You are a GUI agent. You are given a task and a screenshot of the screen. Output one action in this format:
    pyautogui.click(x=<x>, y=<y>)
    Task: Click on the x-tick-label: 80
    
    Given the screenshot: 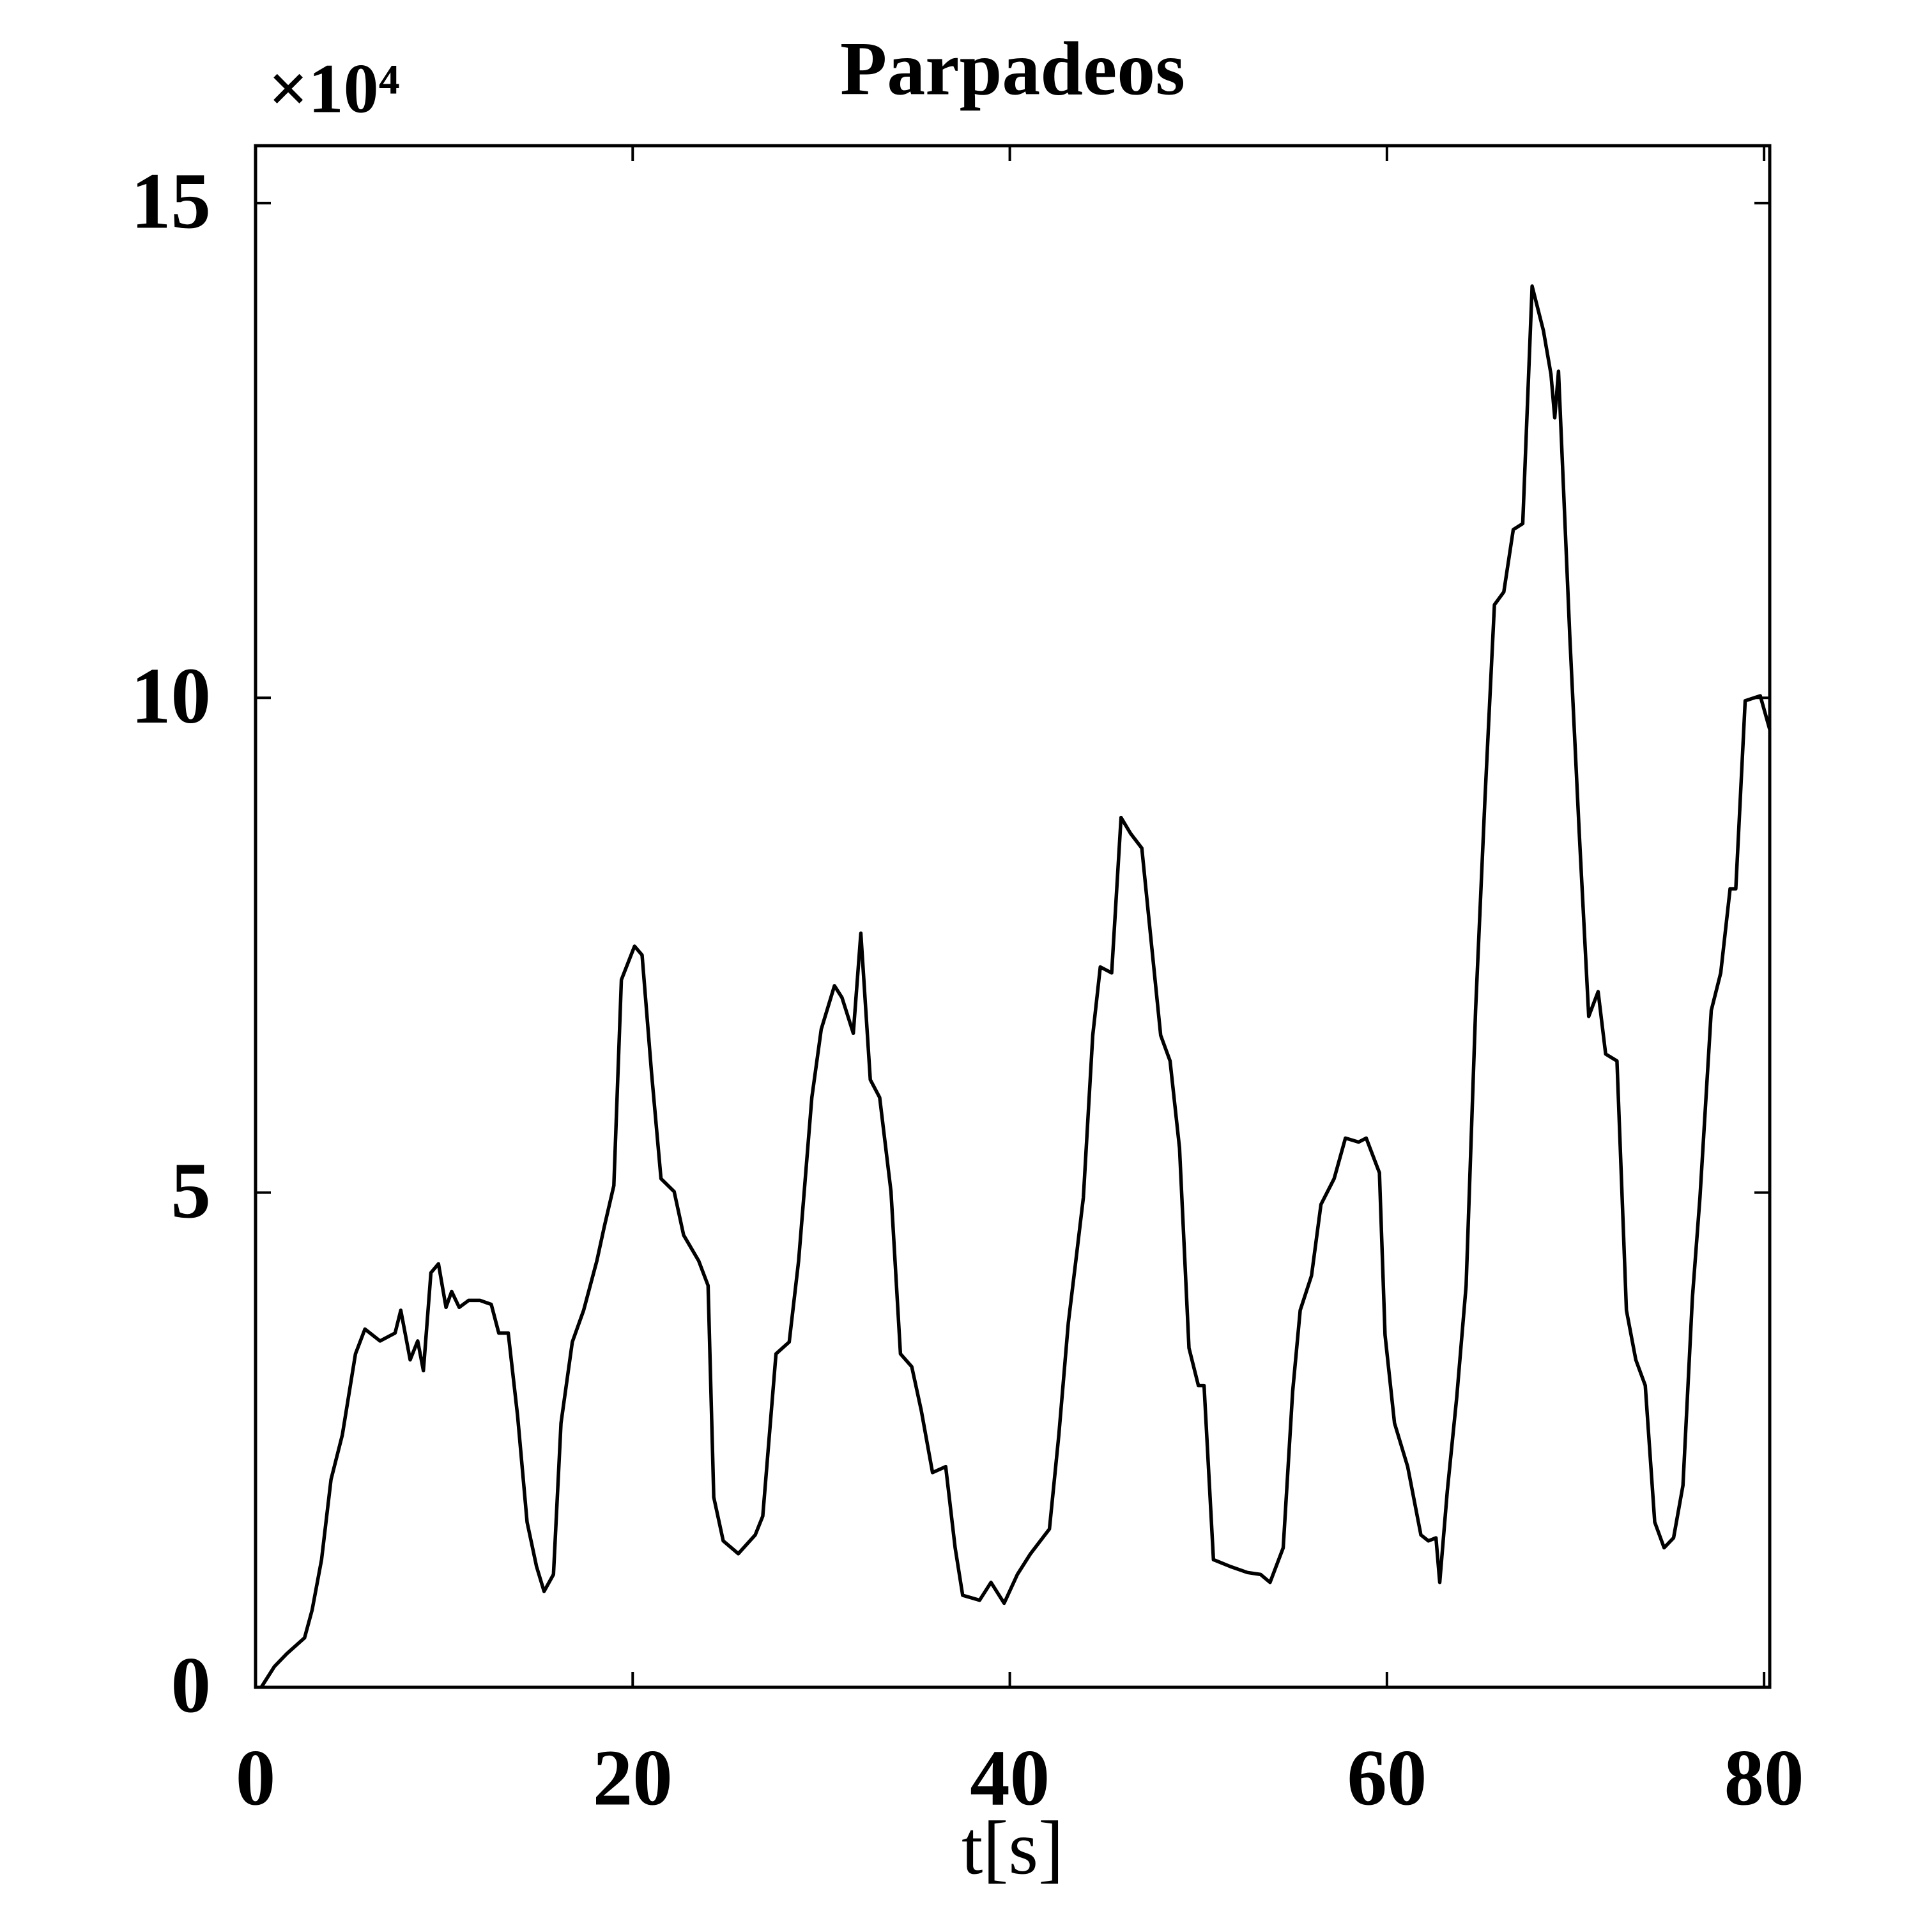 What is the action you would take?
    pyautogui.click(x=1764, y=1779)
    